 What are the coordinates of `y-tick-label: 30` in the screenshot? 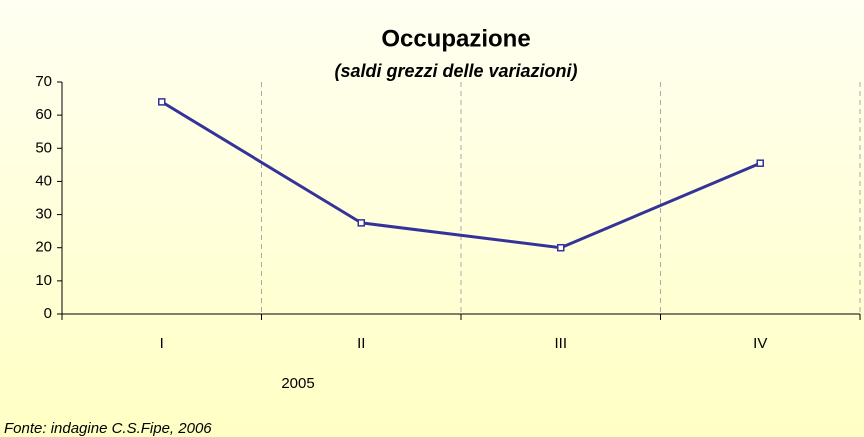 It's located at (43, 214).